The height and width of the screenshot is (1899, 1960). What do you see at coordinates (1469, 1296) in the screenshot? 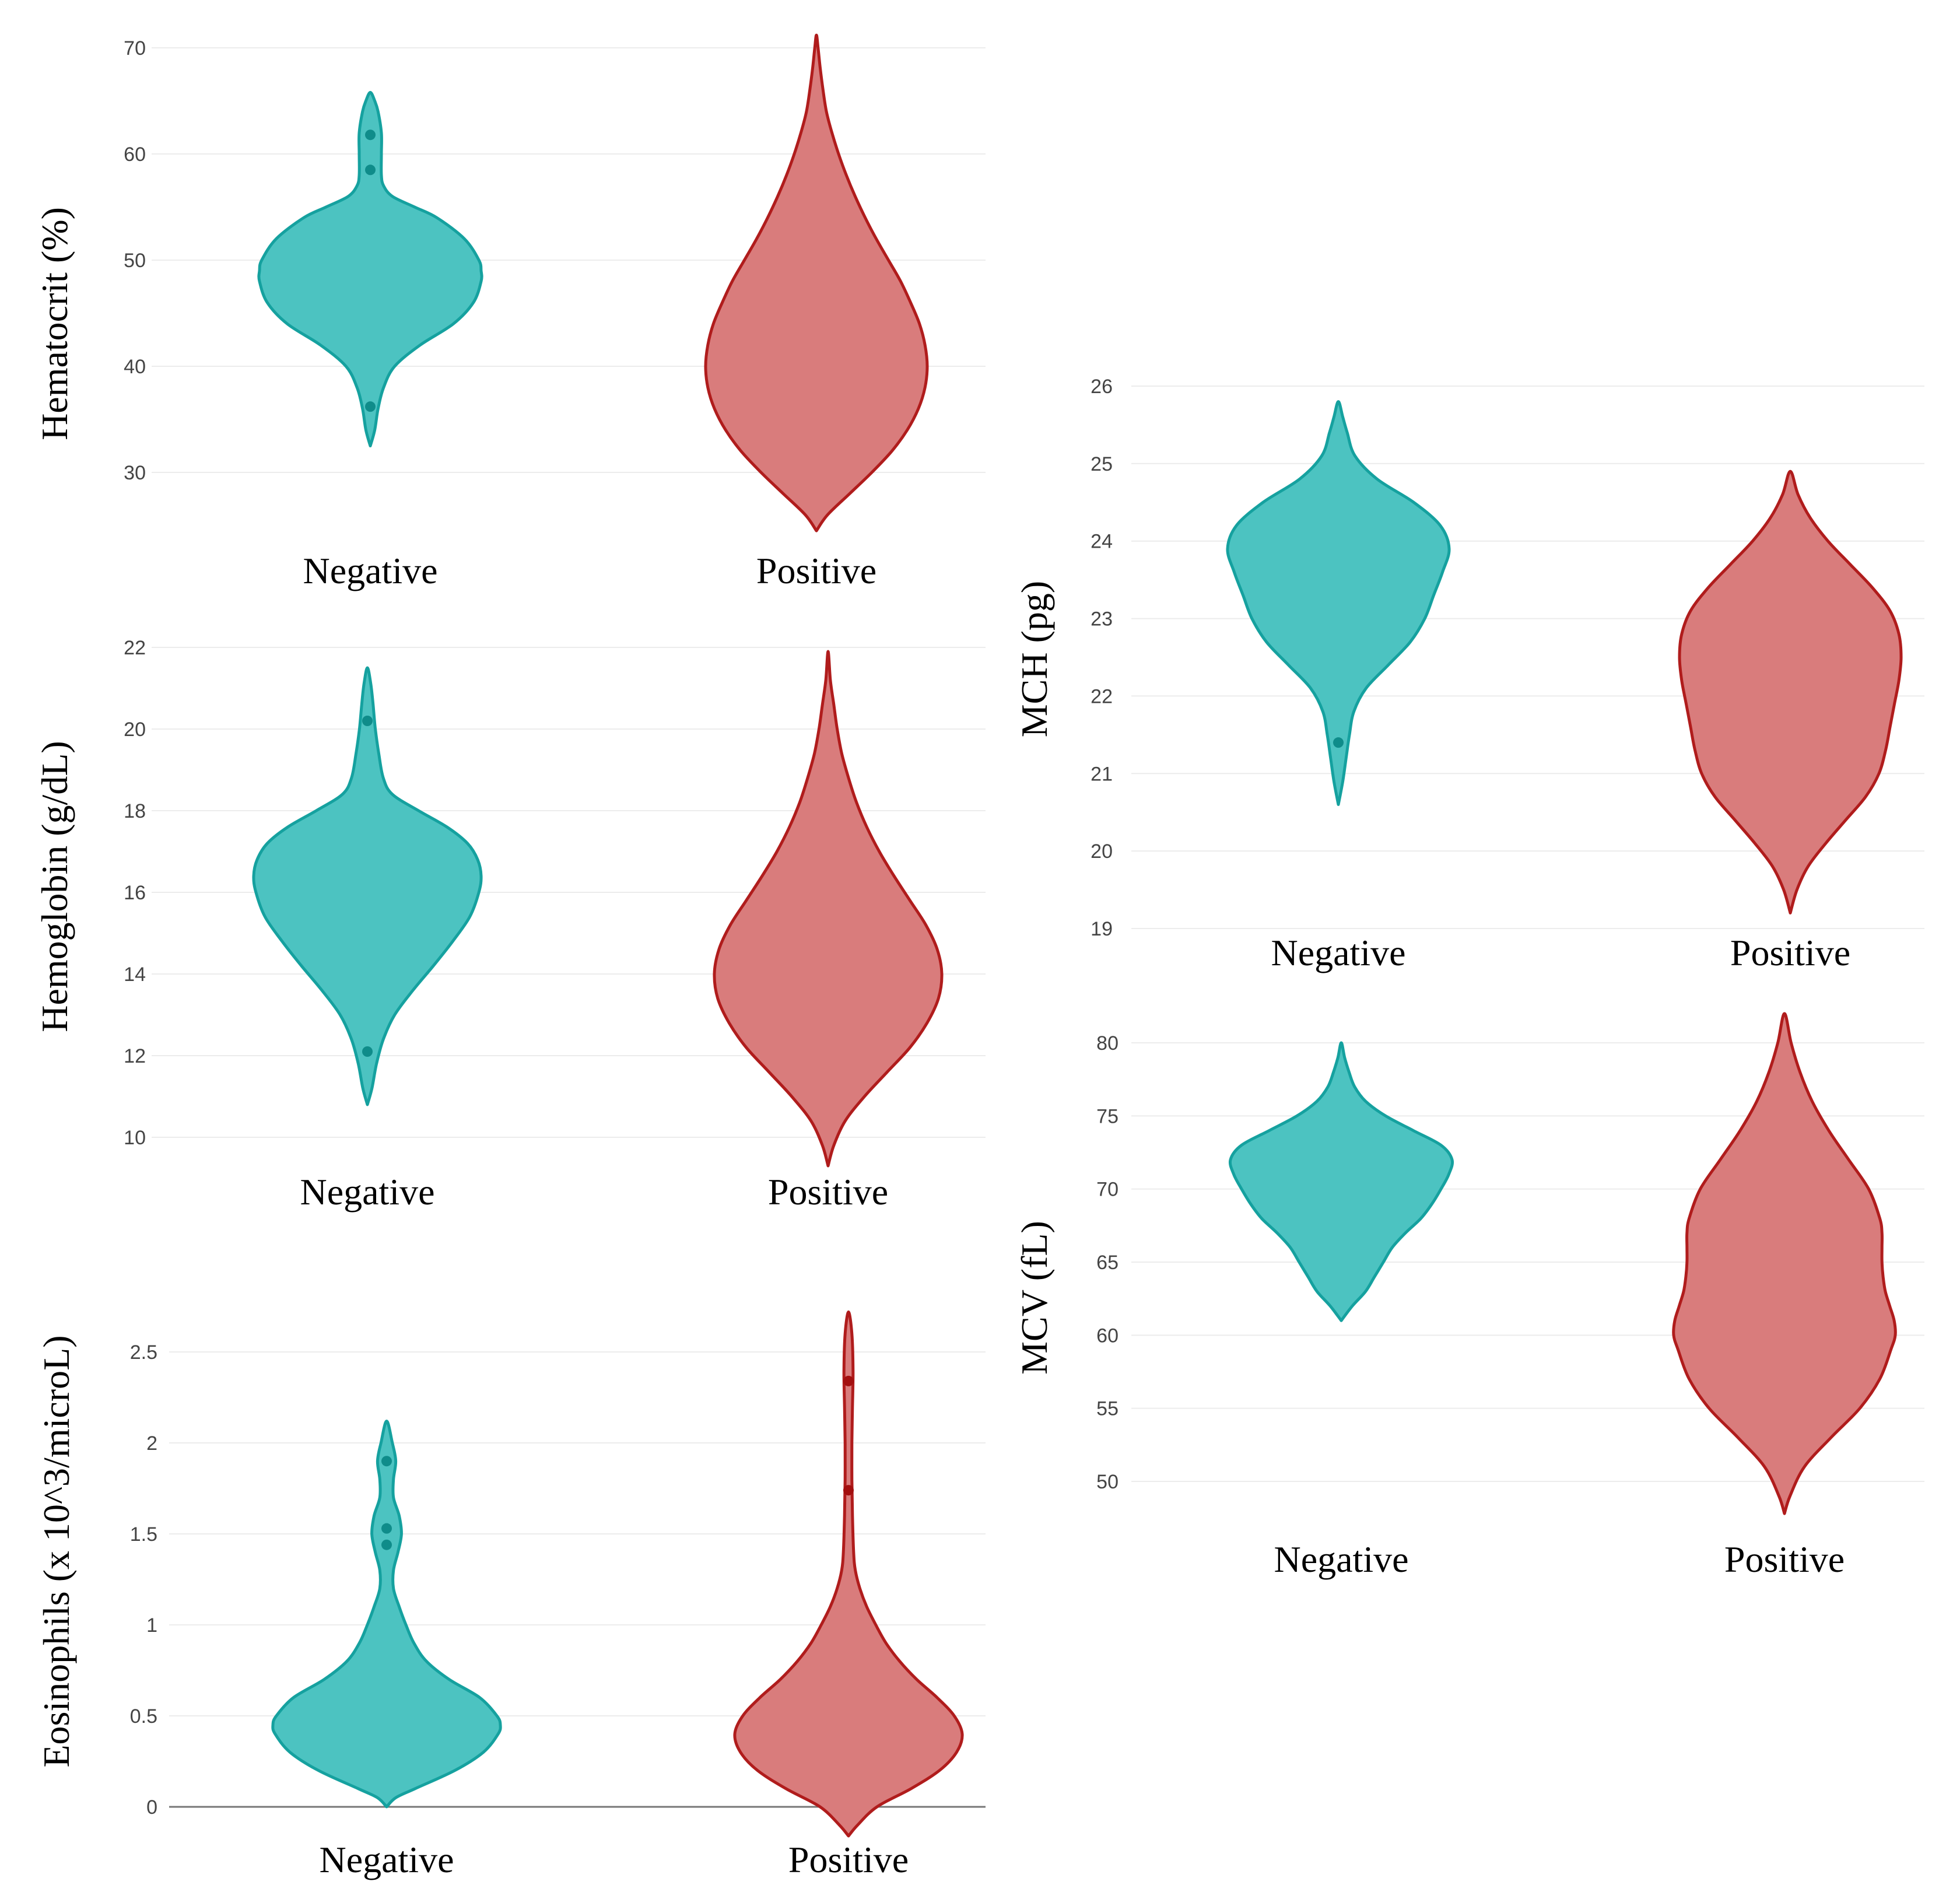
I see `panel-mcv: 50 55 60 65 70 75 80 Negative Positive MCV (fL)` at bounding box center [1469, 1296].